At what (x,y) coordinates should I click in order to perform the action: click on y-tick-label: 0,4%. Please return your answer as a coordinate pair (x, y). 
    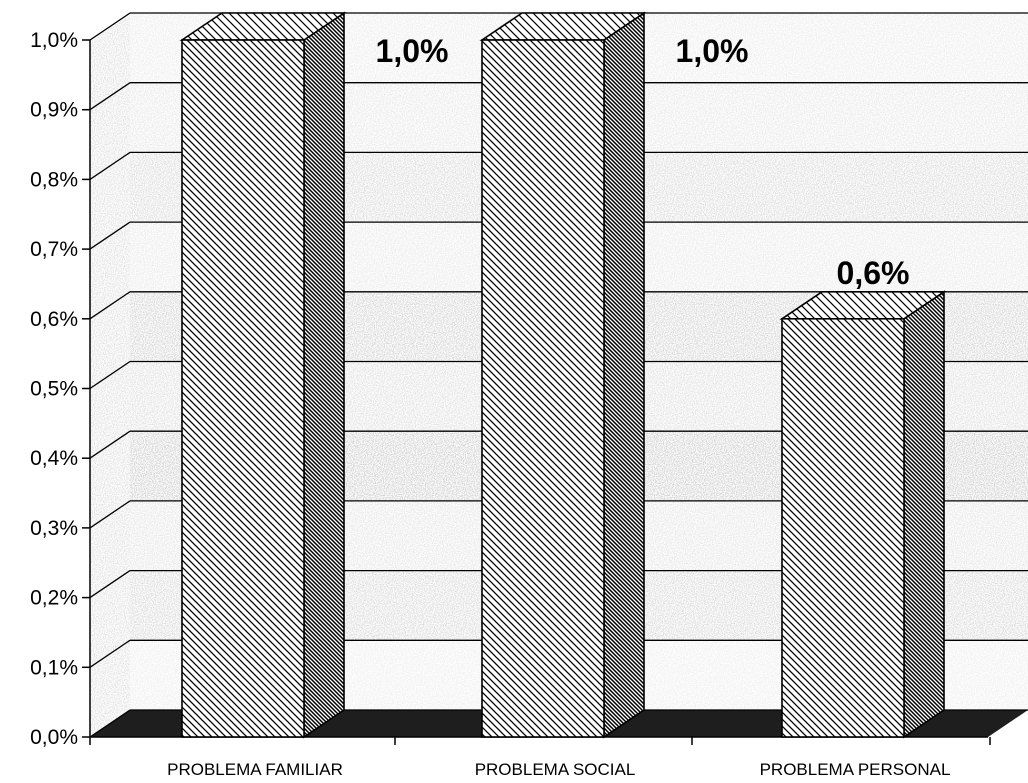
    Looking at the image, I should click on (54, 458).